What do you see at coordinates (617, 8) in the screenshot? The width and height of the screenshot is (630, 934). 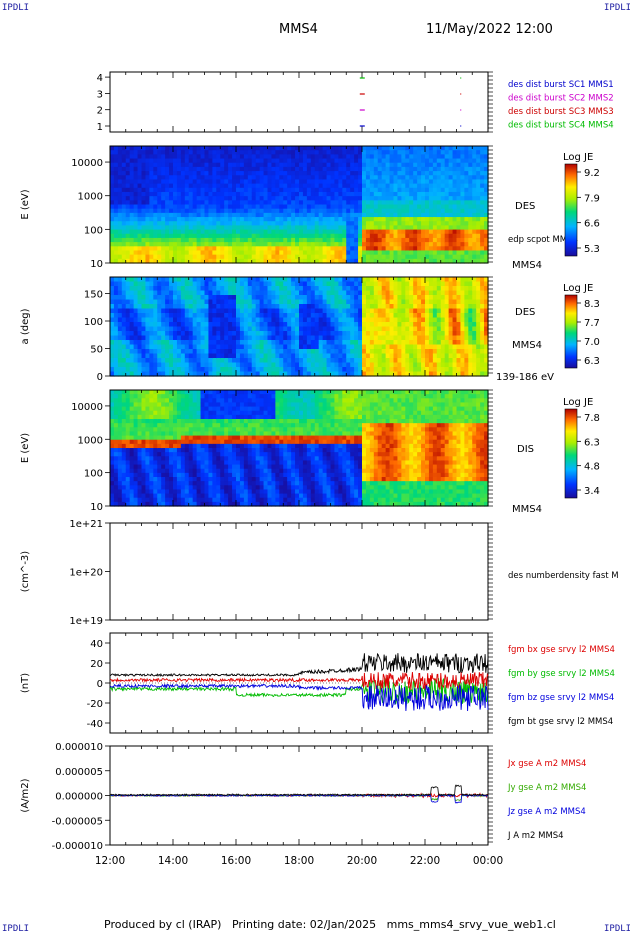 I see `corner-label-top-right: IPDLI` at bounding box center [617, 8].